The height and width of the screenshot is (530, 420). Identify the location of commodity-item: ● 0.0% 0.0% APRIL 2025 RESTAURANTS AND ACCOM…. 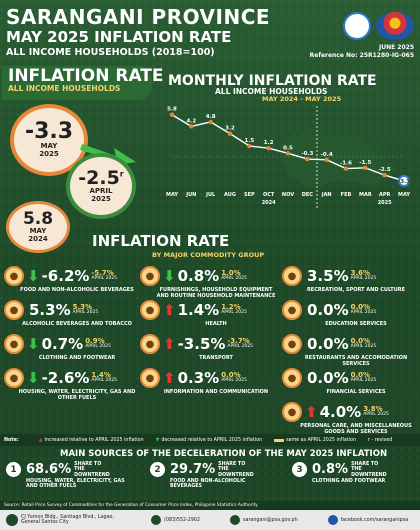
(349, 350).